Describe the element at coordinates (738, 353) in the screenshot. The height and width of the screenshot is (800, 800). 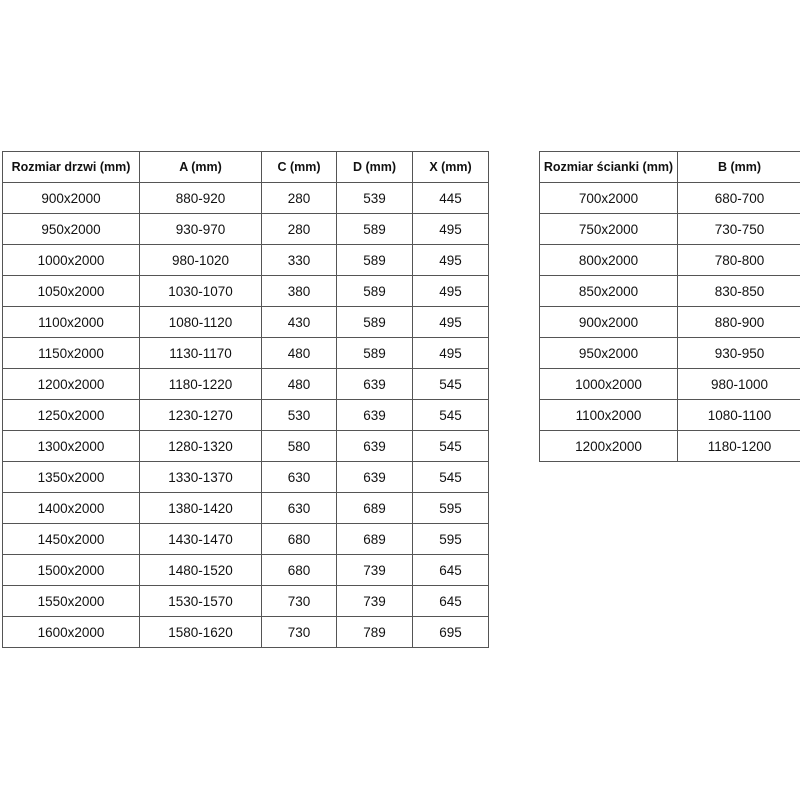
I see `table-cell: 930-950` at that location.